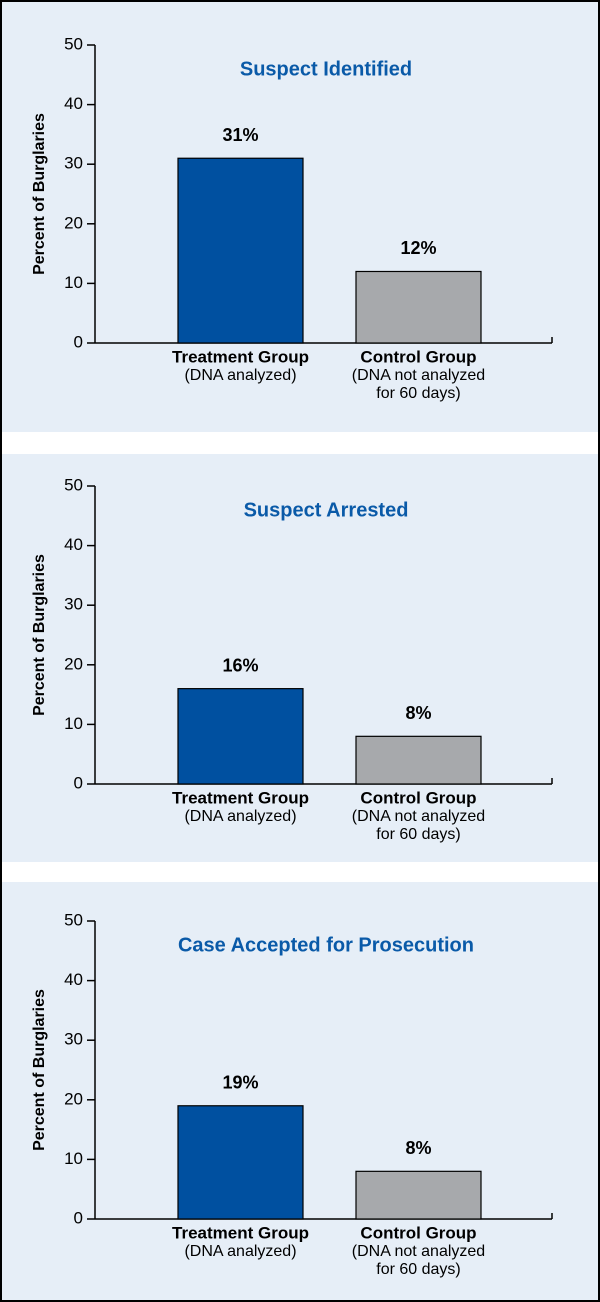  I want to click on value-label: 16%, so click(240, 665).